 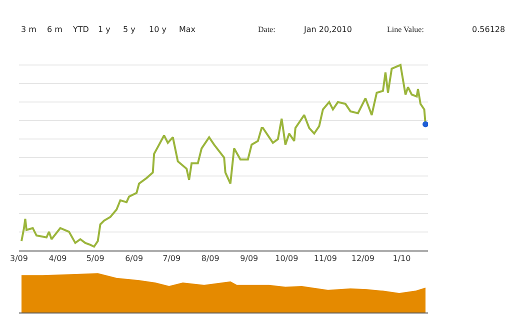 What do you see at coordinates (267, 29) in the screenshot?
I see `text: Date:` at bounding box center [267, 29].